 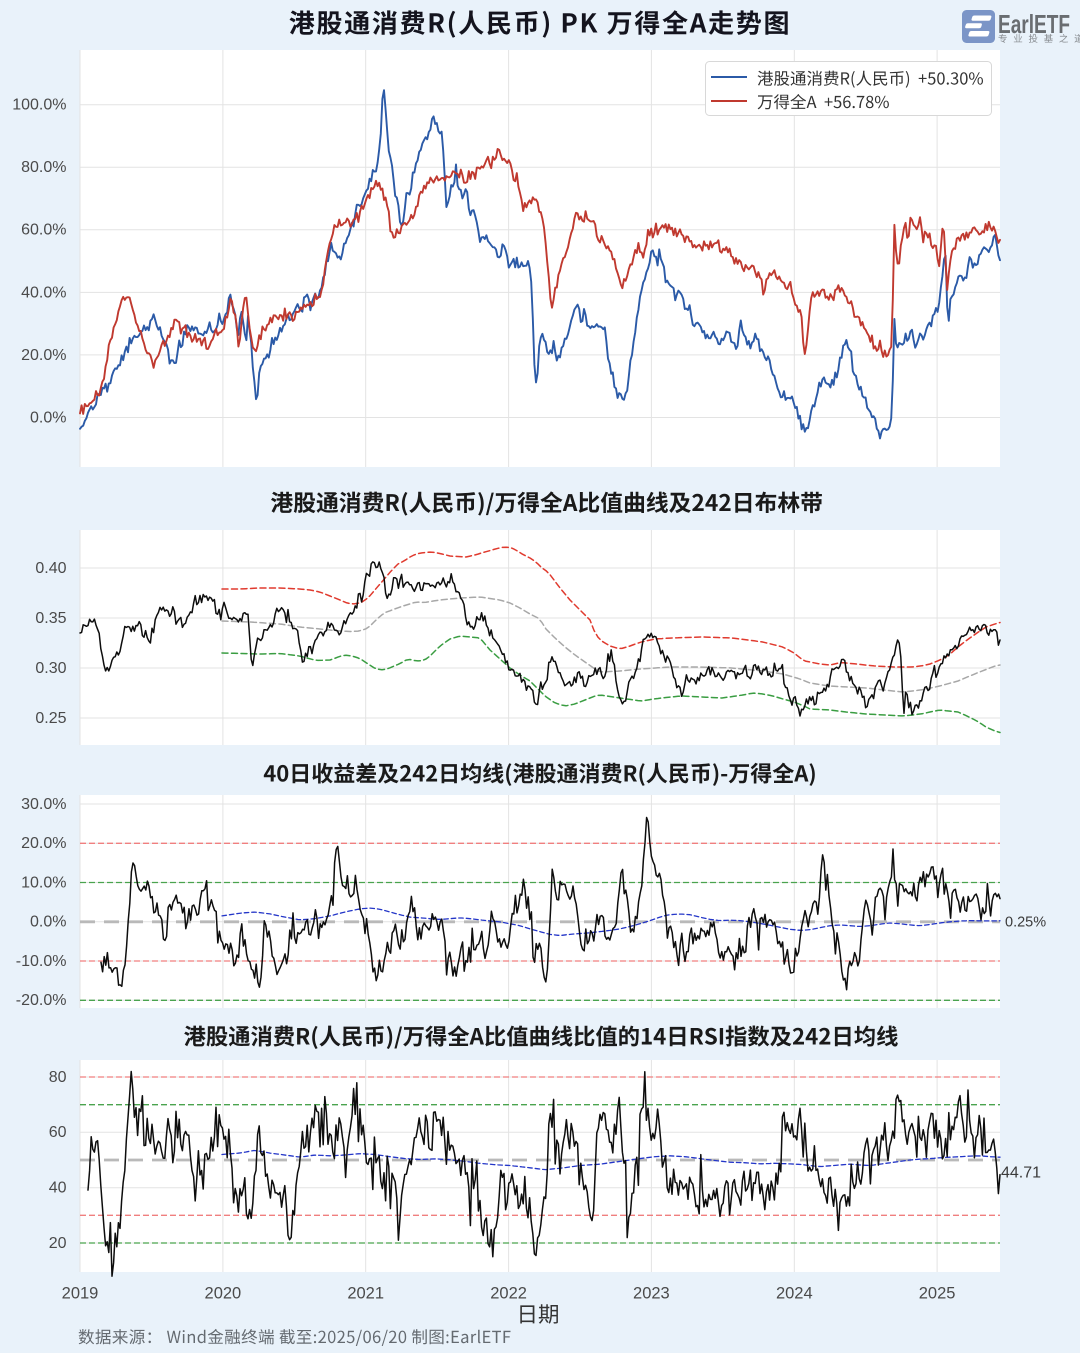 I want to click on svg-text: 0.25%, so click(x=1025, y=923).